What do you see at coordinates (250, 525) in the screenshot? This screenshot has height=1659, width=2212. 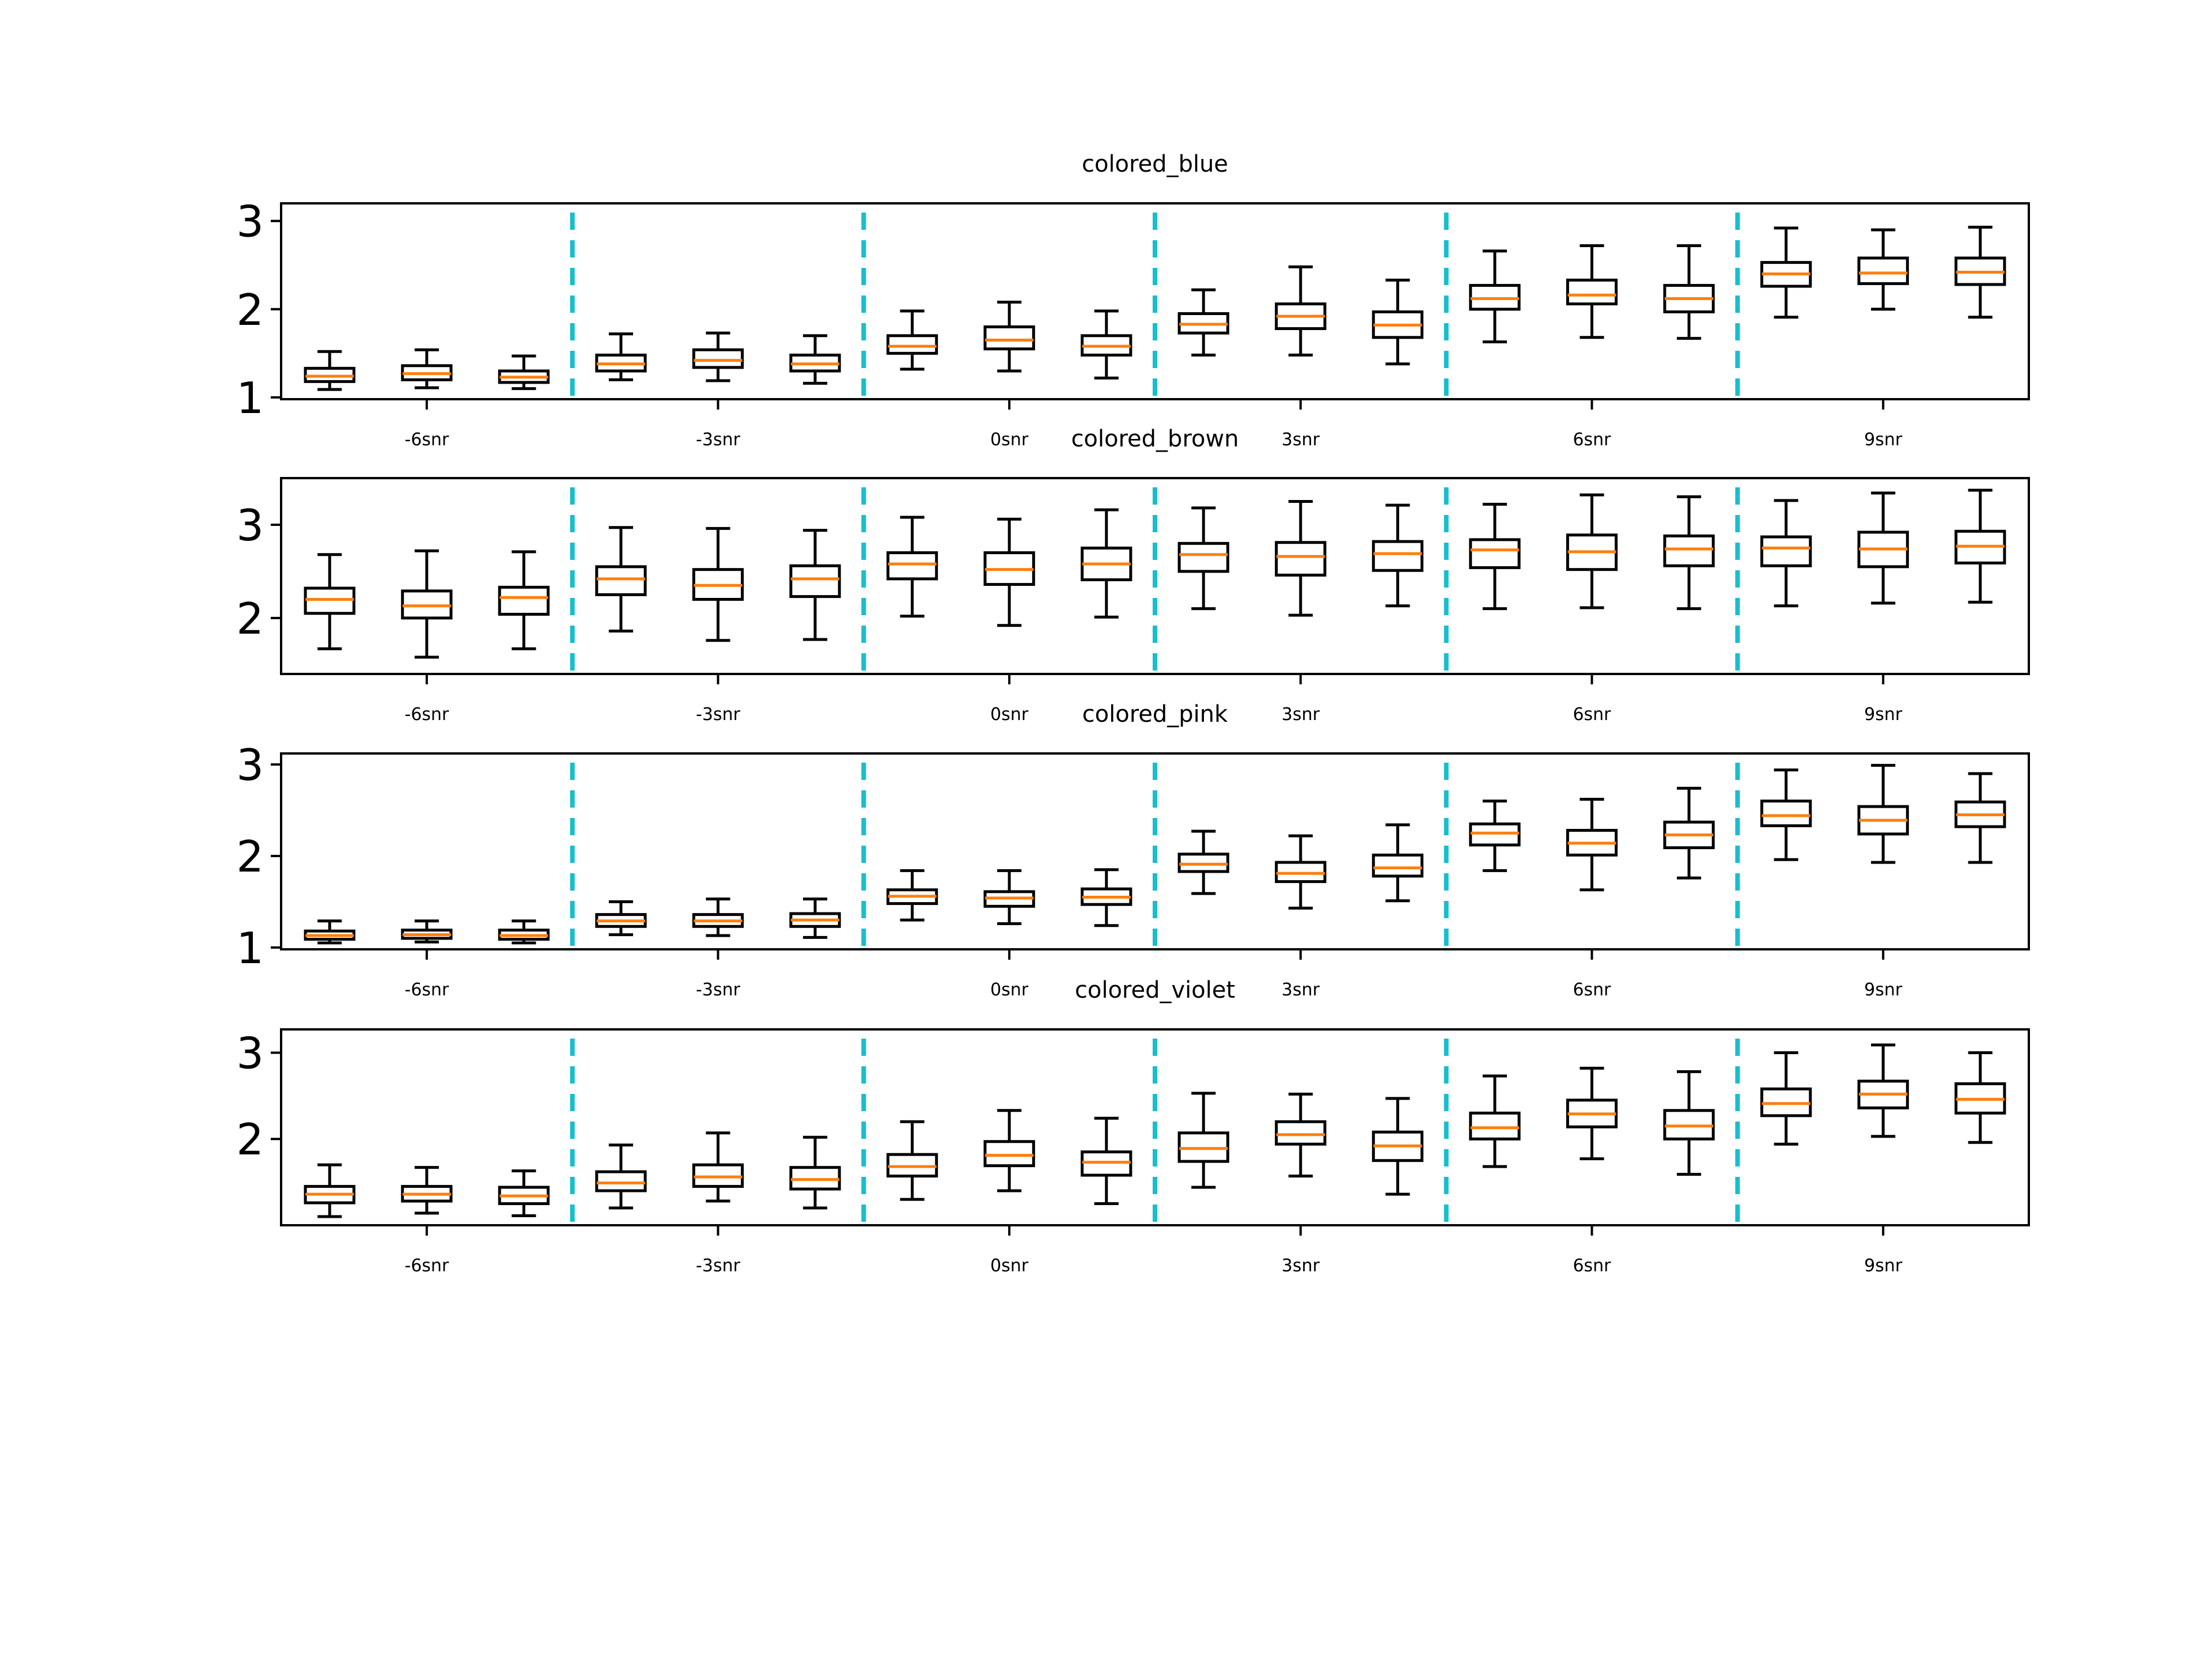 I see `y-tick-label: 3` at bounding box center [250, 525].